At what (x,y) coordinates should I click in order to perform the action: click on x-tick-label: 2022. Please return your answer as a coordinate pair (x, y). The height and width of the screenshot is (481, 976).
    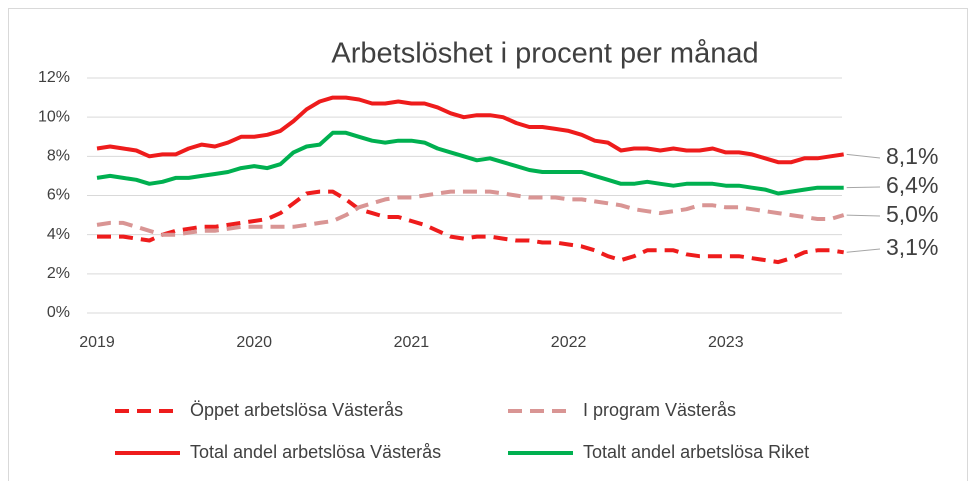
    Looking at the image, I should click on (569, 342).